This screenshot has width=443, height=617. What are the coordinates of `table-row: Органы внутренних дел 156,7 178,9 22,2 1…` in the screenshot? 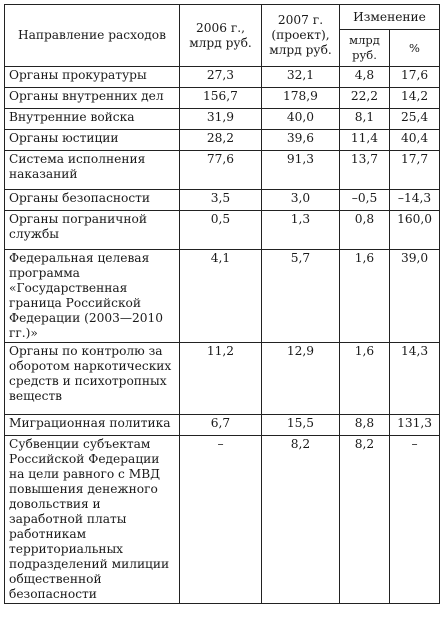 It's located at (222, 98).